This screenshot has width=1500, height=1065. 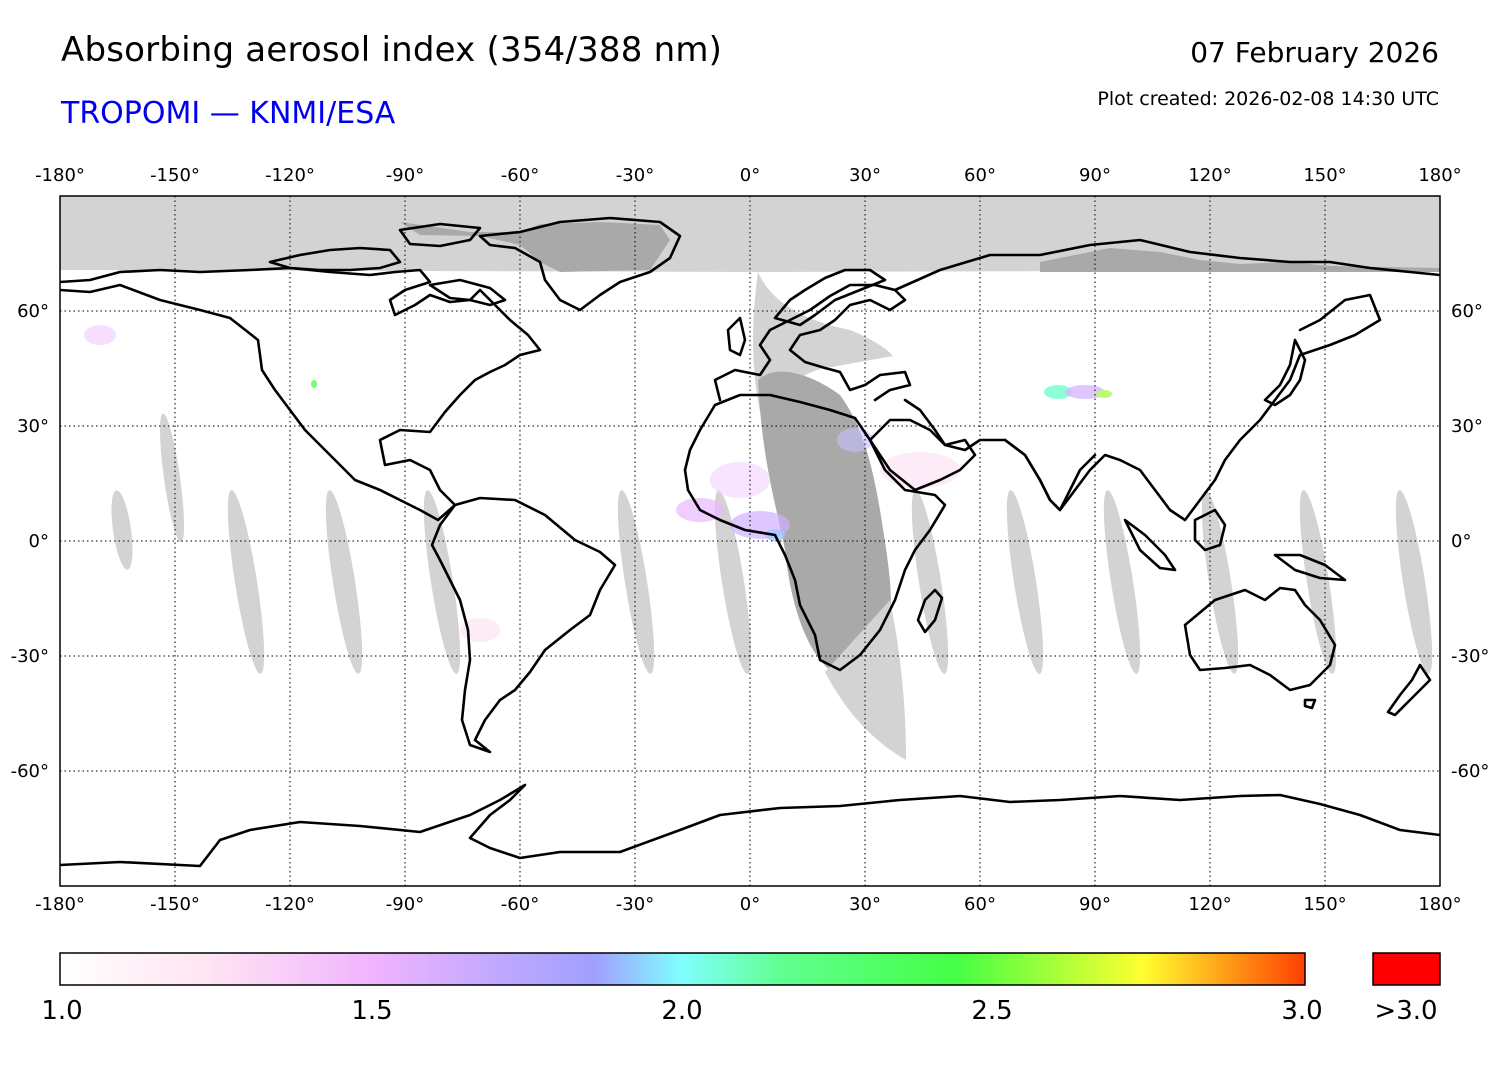 I want to click on coastline-asia, so click(x=1166, y=380).